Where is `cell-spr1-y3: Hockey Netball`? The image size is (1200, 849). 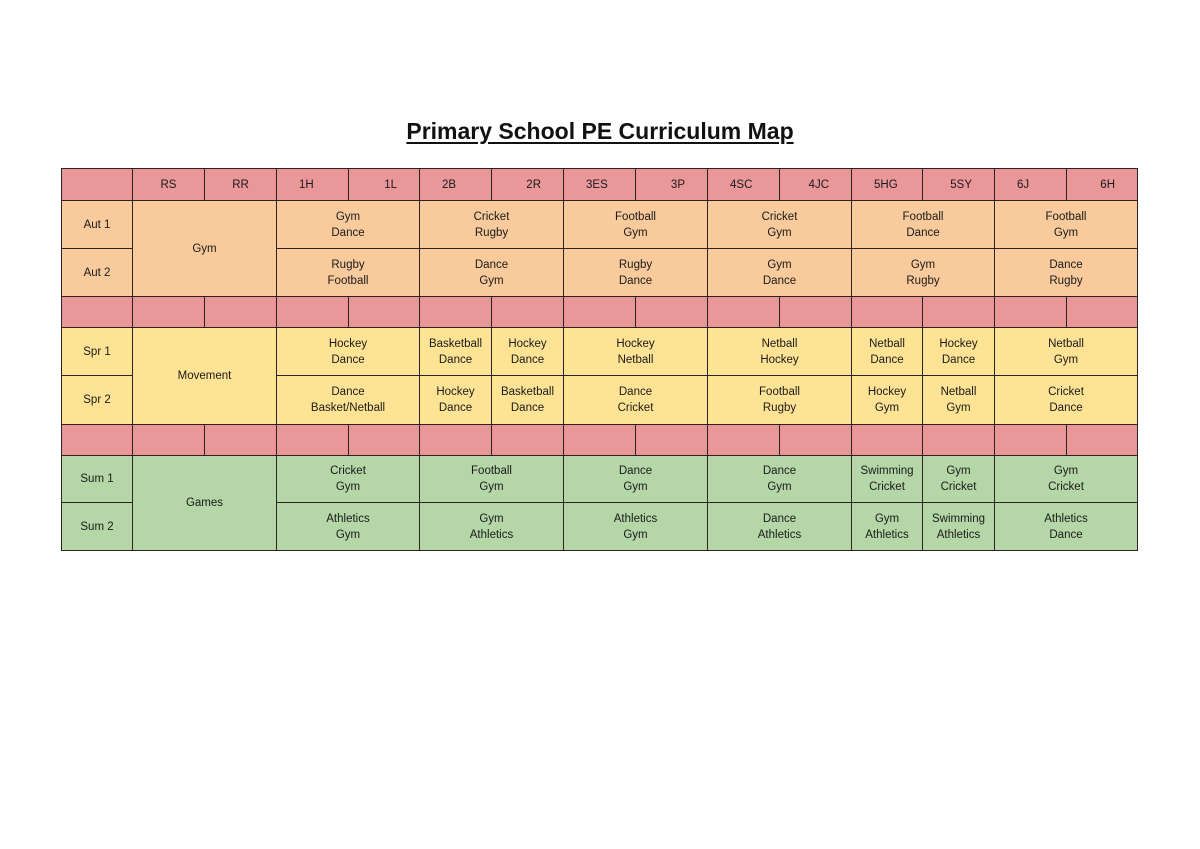
cell-spr1-y3: Hockey Netball is located at coordinates (635, 351).